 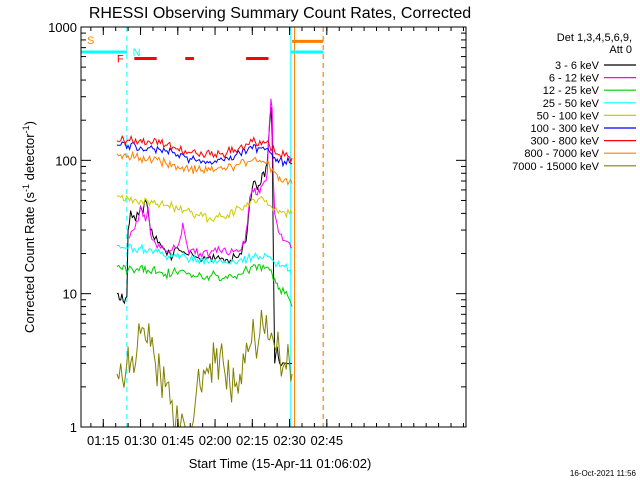 What do you see at coordinates (565, 129) in the screenshot?
I see `legend-label: 100 - 300 keV` at bounding box center [565, 129].